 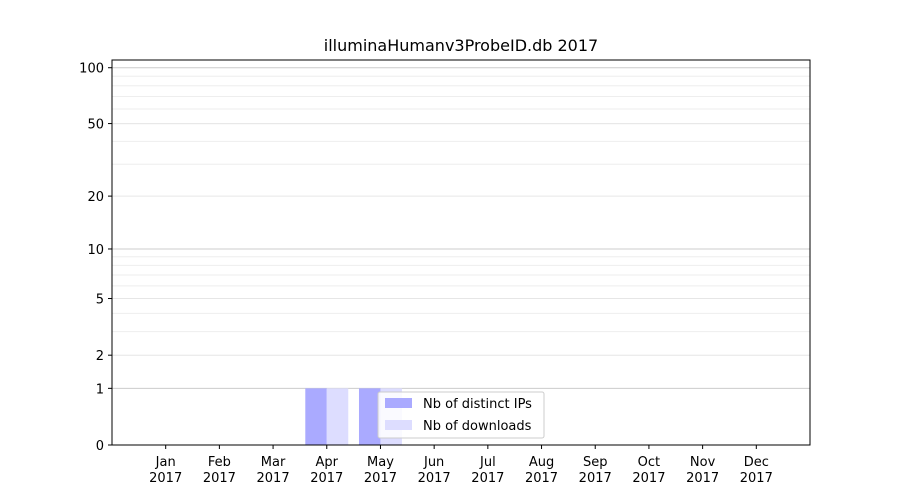 I want to click on x-tick-label-month: Dec, so click(x=756, y=462).